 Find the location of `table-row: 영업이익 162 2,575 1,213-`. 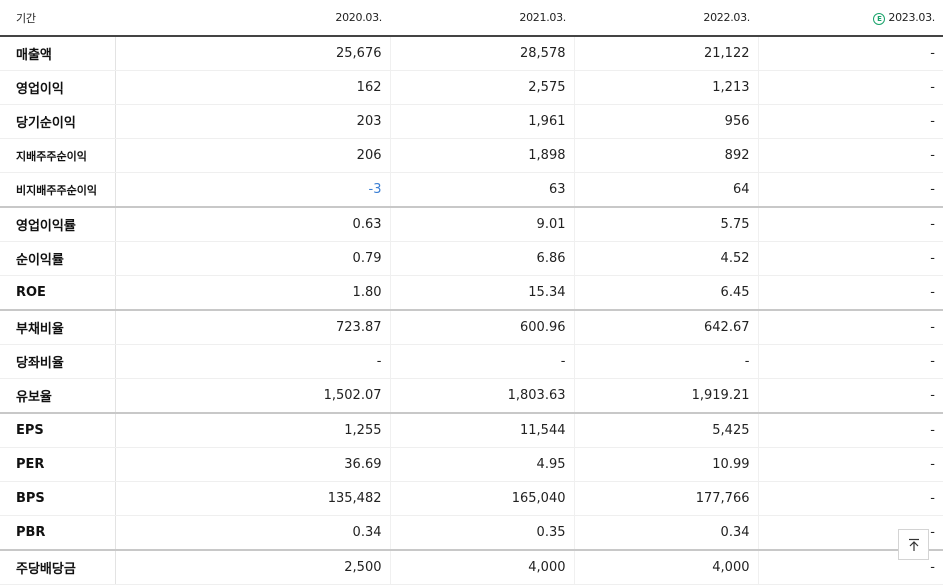

table-row: 영업이익 162 2,575 1,213- is located at coordinates (471, 87).